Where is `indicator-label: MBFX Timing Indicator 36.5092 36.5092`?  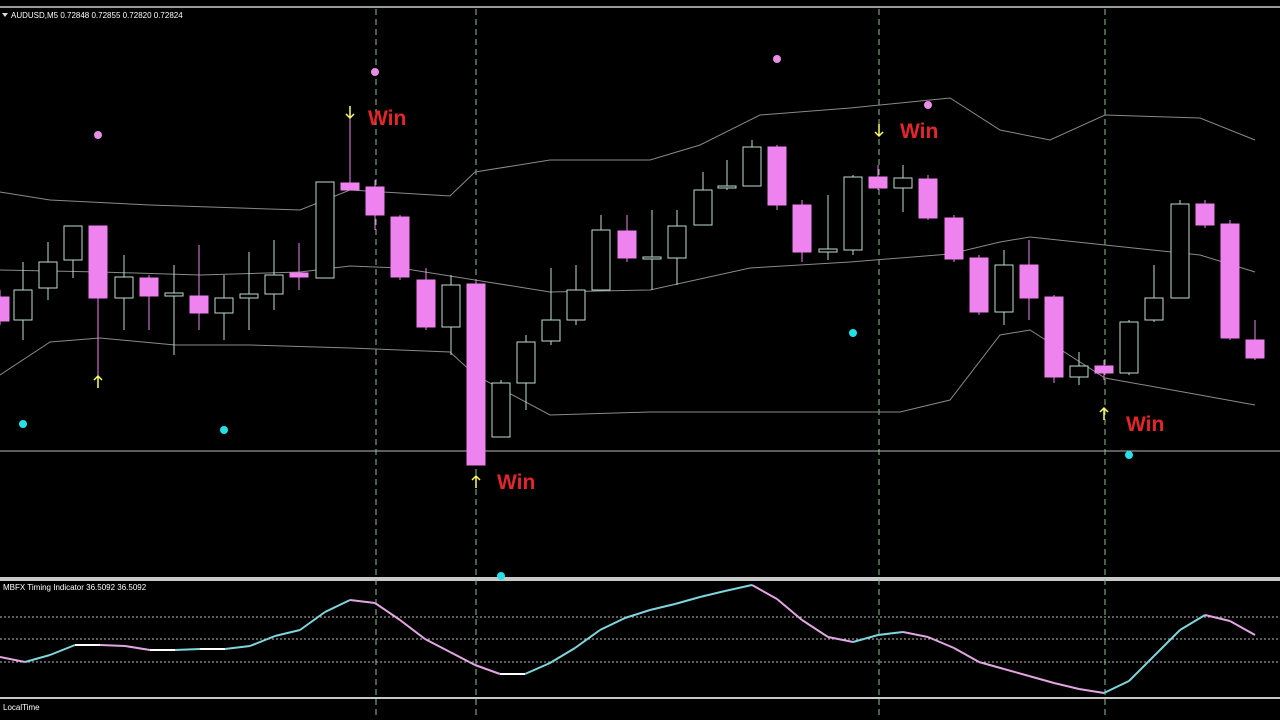
indicator-label: MBFX Timing Indicator 36.5092 36.5092 is located at coordinates (75, 587).